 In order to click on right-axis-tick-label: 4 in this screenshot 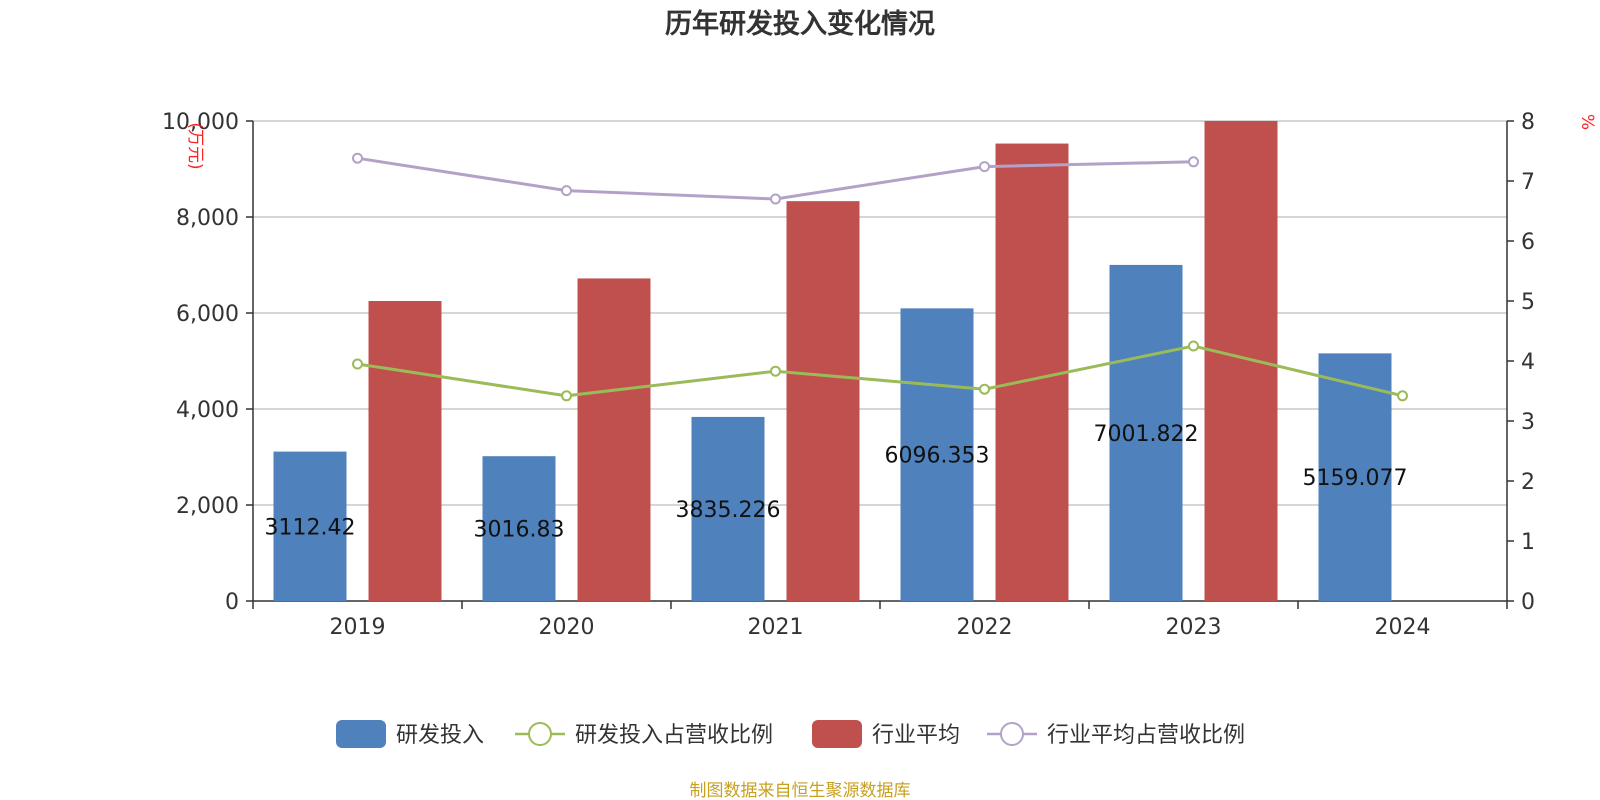, I will do `click(1528, 362)`.